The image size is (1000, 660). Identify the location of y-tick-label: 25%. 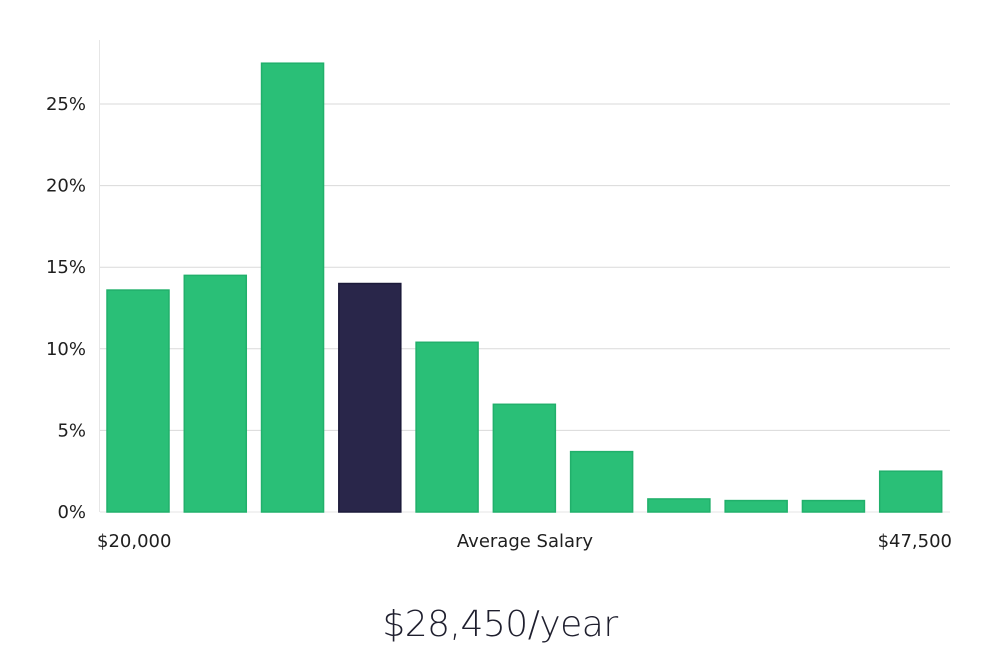
(66, 104).